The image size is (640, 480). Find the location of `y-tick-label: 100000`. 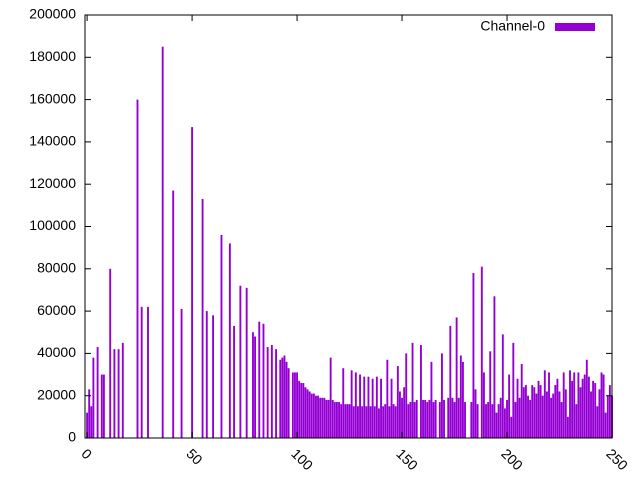

y-tick-label: 100000 is located at coordinates (52, 225).